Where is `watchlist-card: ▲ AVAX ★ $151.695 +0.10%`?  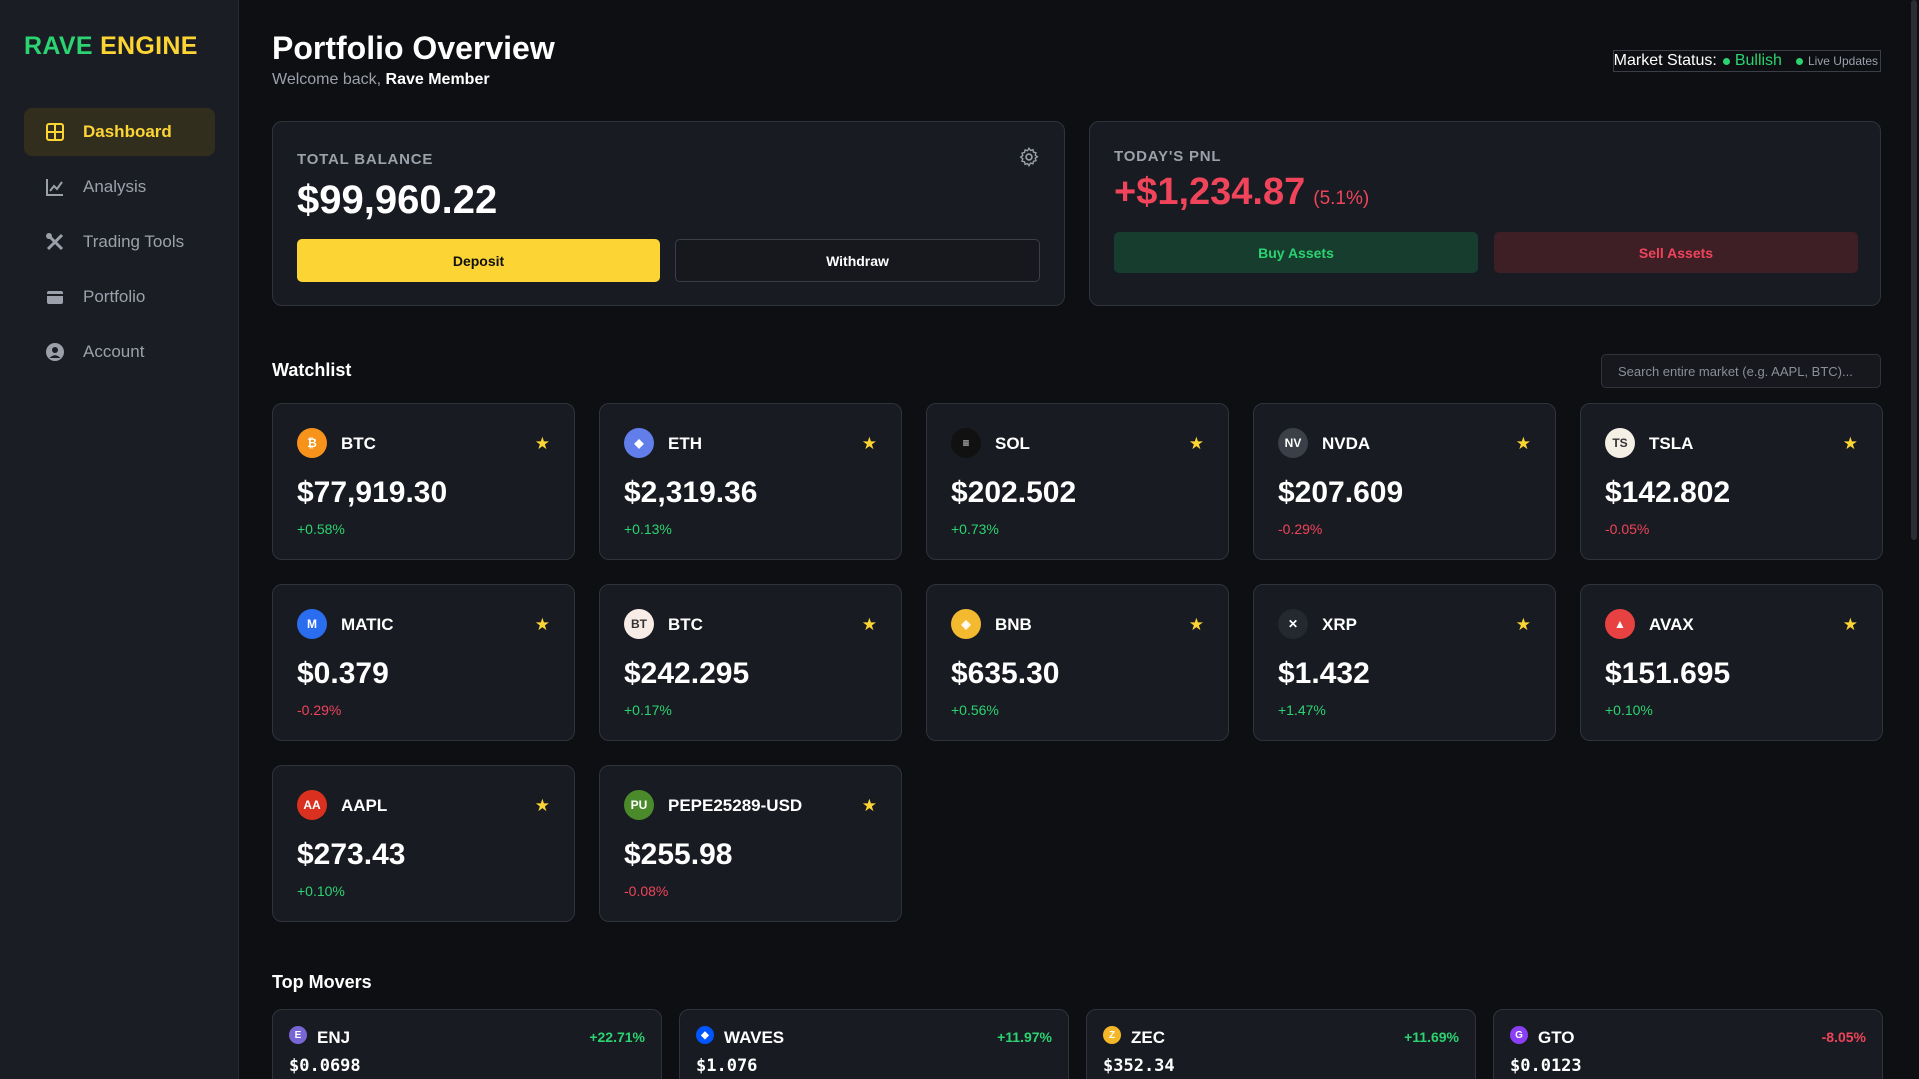 watchlist-card: ▲ AVAX ★ $151.695 +0.10% is located at coordinates (1731, 662).